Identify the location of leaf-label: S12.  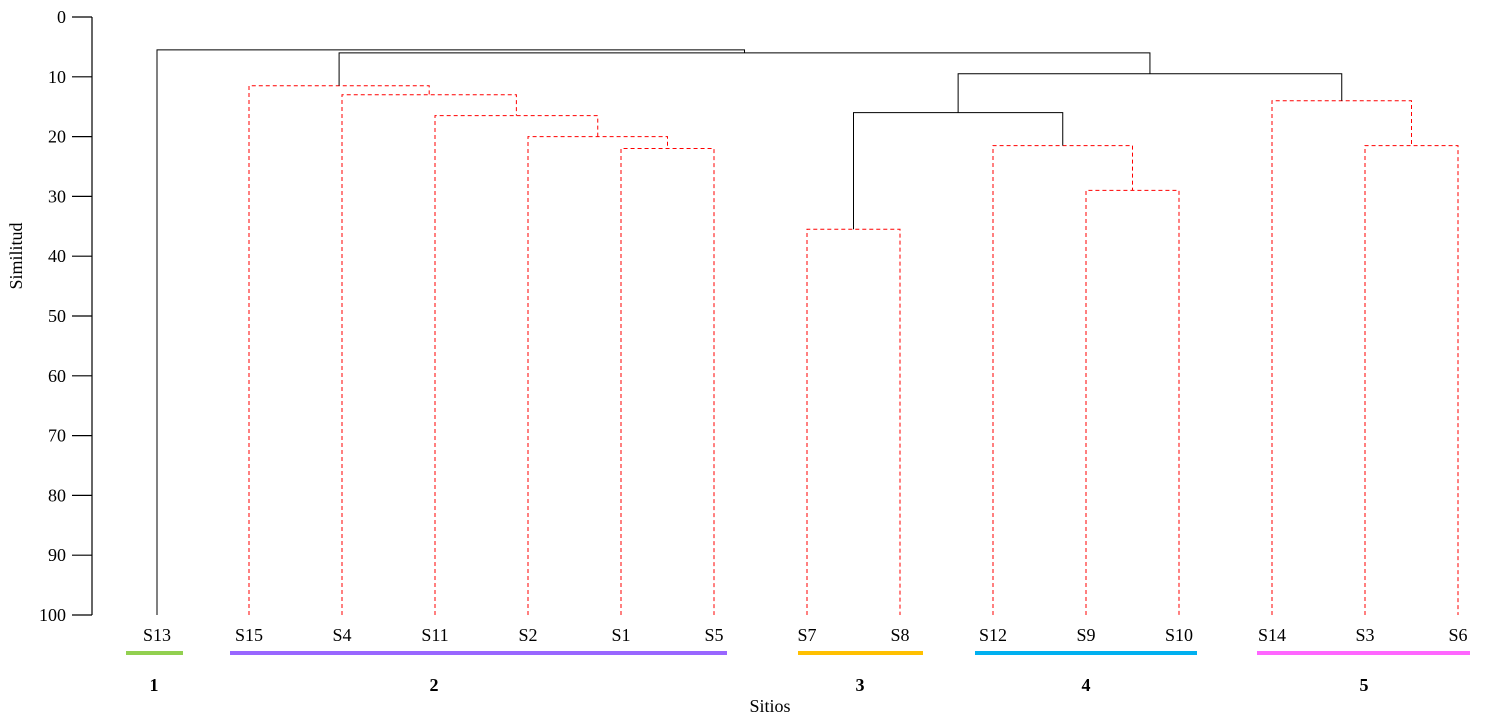
(993, 635).